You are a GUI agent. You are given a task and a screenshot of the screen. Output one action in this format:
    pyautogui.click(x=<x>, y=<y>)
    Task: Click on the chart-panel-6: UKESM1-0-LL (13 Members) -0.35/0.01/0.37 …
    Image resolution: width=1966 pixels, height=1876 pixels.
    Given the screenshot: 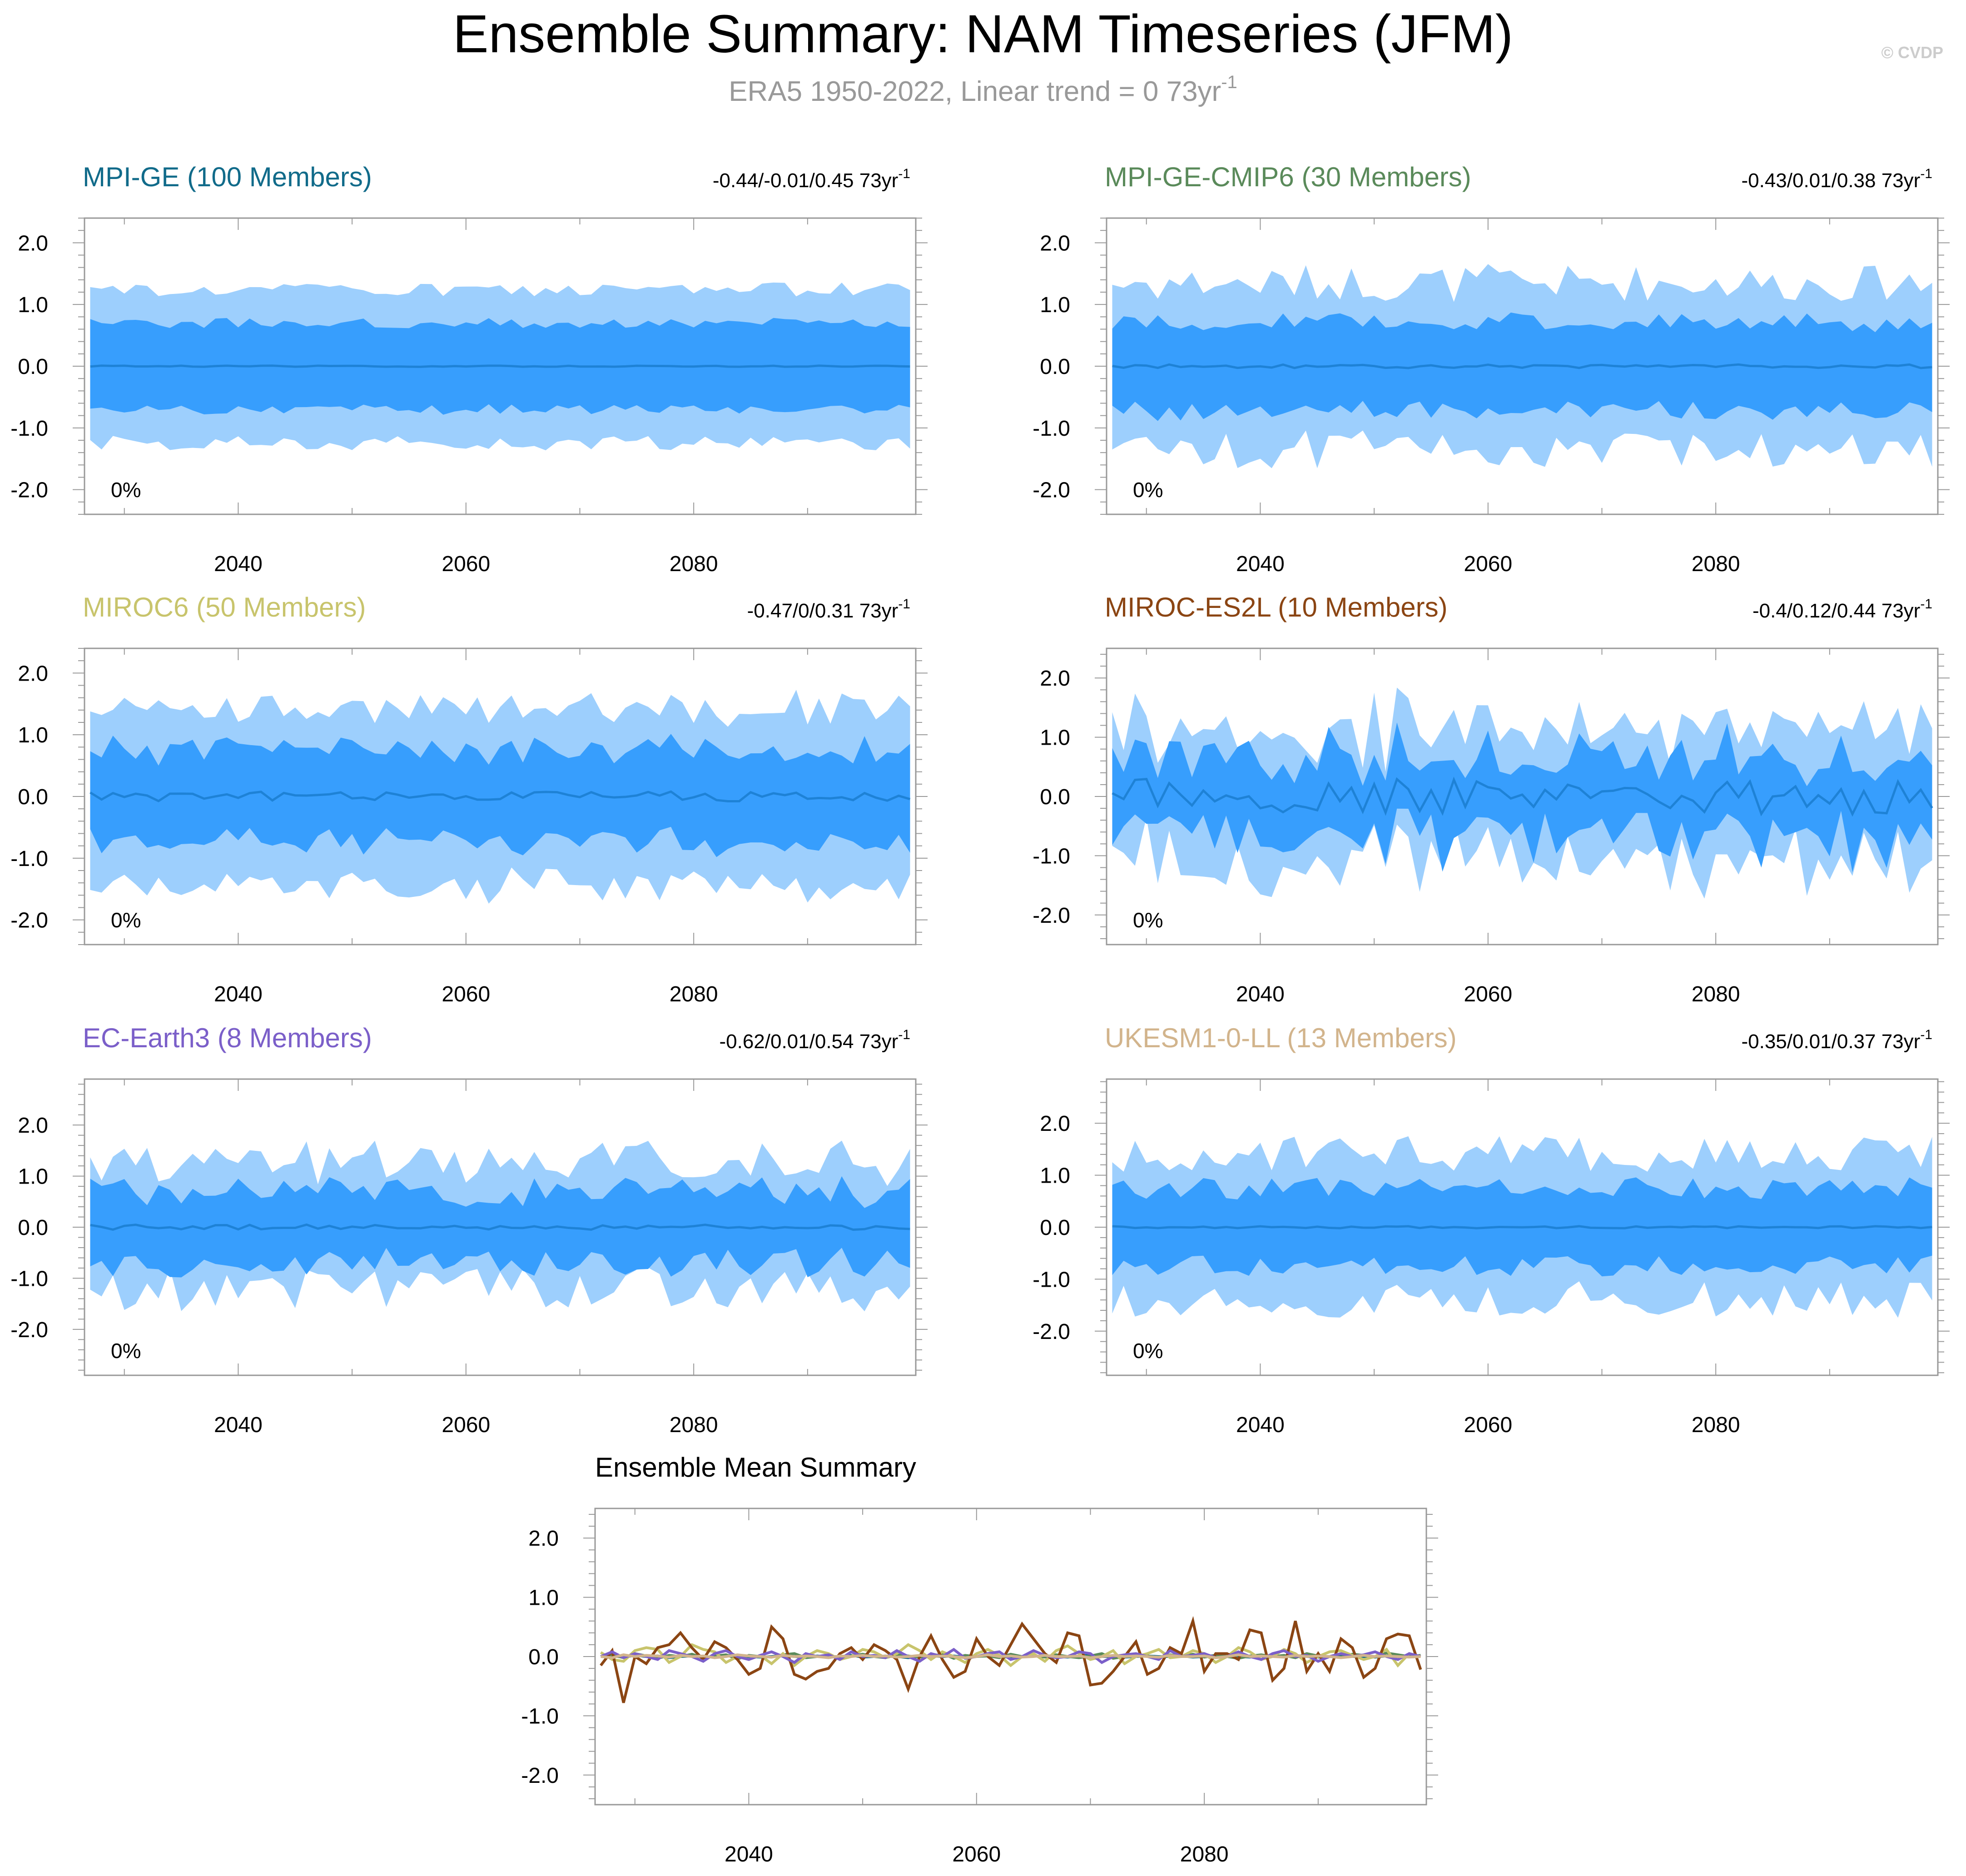 What is the action you would take?
    pyautogui.click(x=1491, y=1230)
    